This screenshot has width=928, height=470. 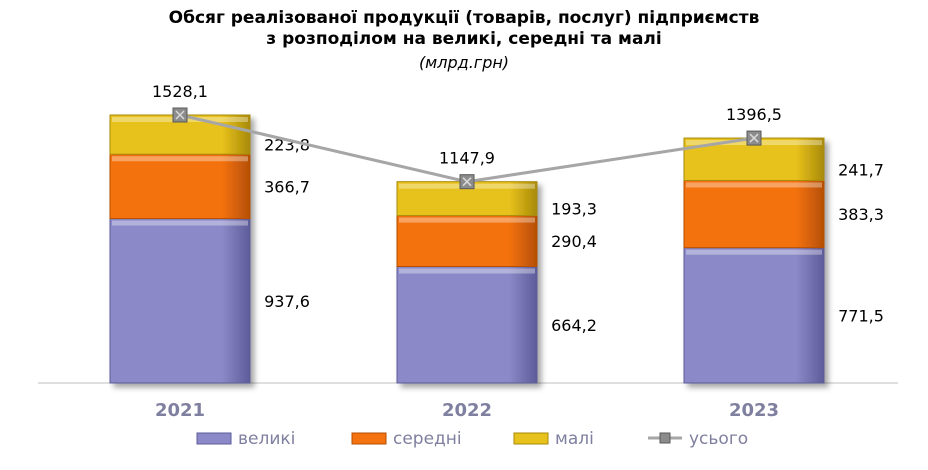 I want to click on data-label-великі-2023: 771,5, so click(x=861, y=315).